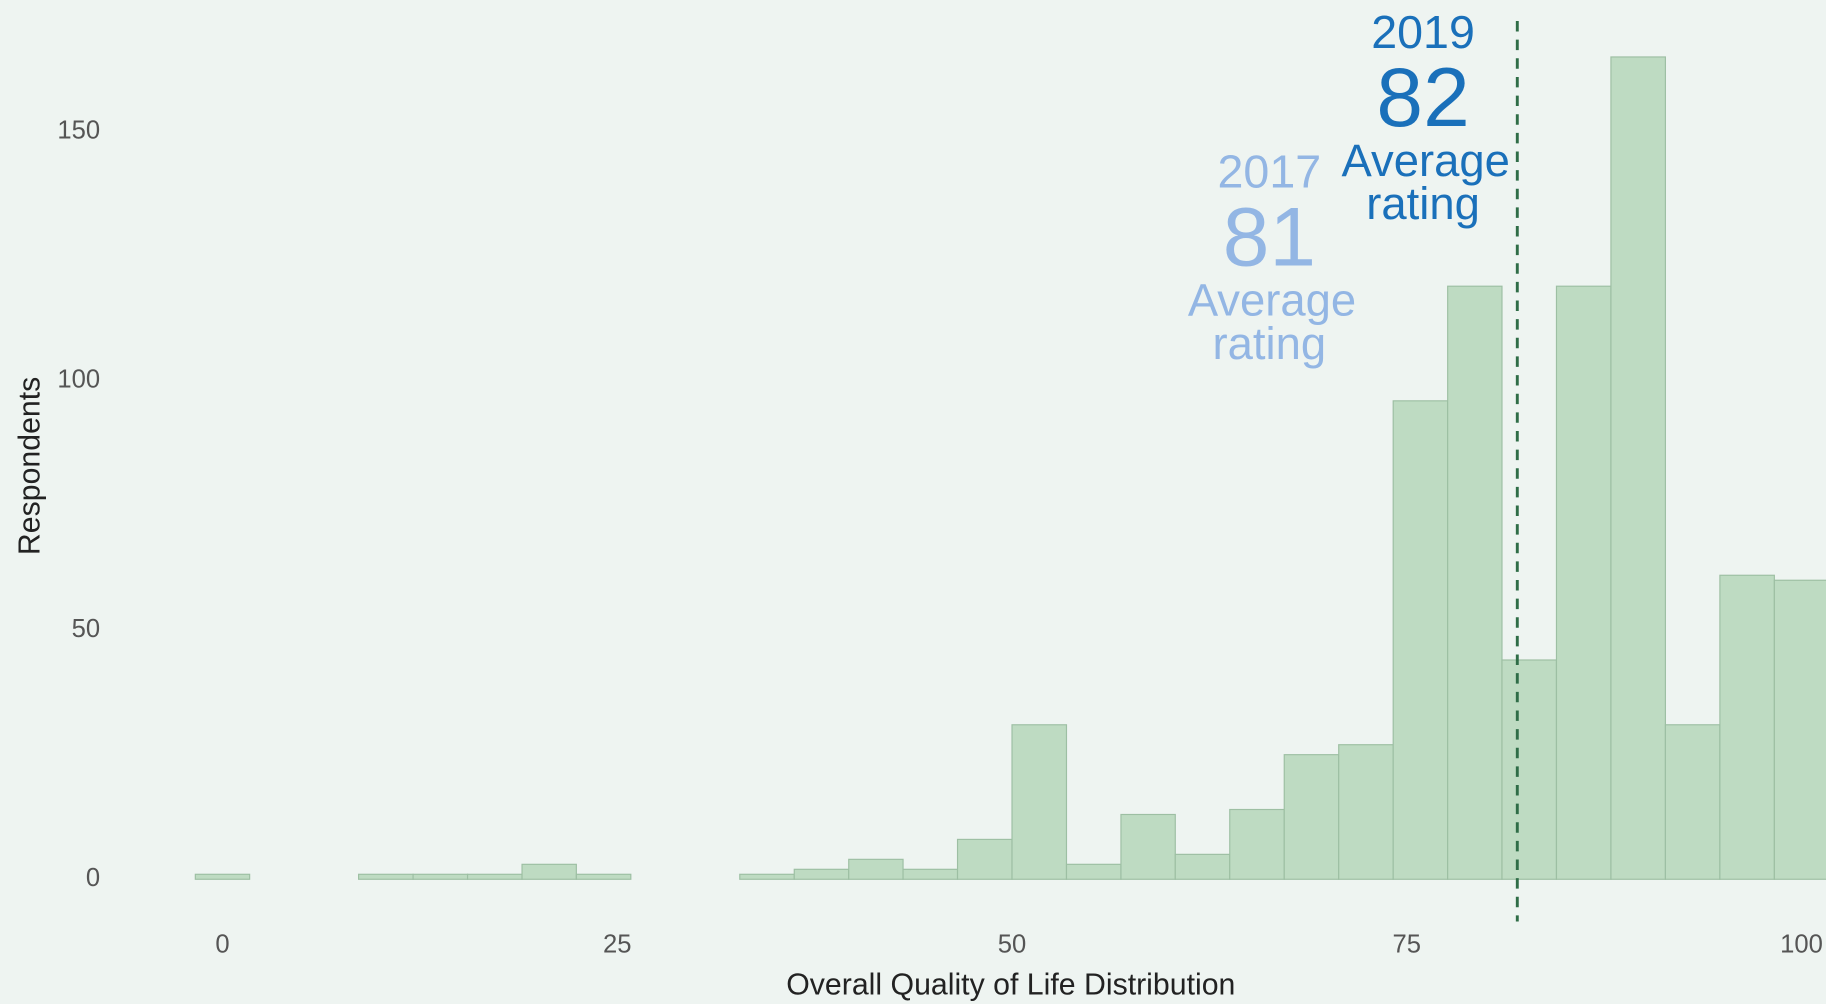 This screenshot has width=1826, height=1004. I want to click on y-tick-label: 50, so click(86, 629).